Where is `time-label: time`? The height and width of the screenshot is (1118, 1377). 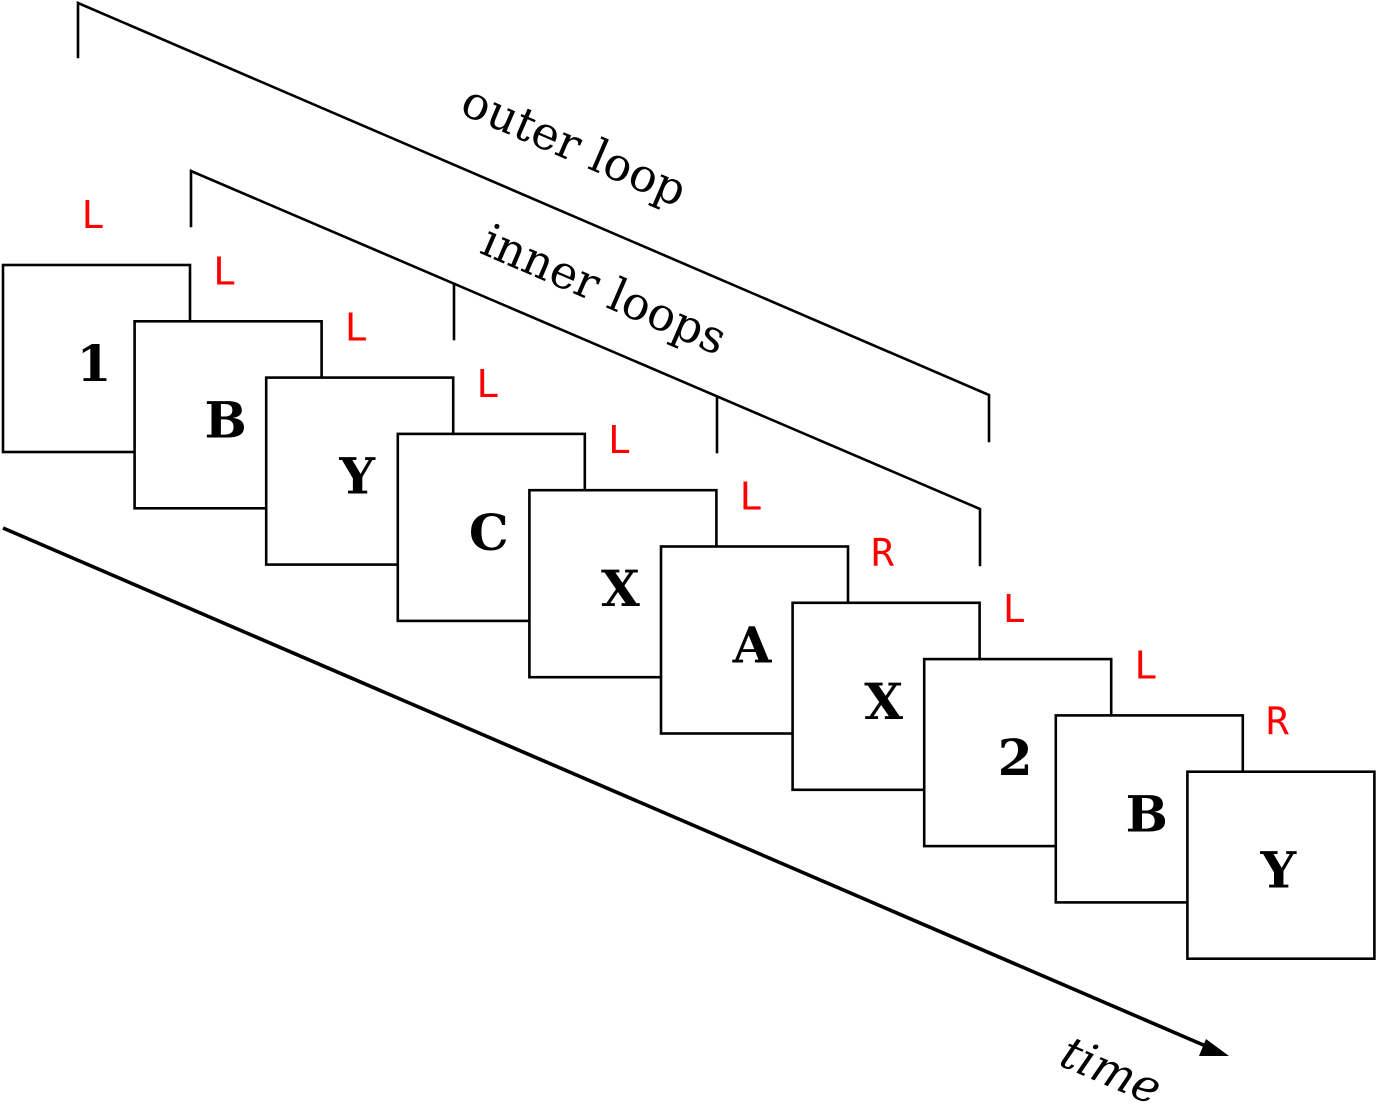 time-label: time is located at coordinates (1111, 1070).